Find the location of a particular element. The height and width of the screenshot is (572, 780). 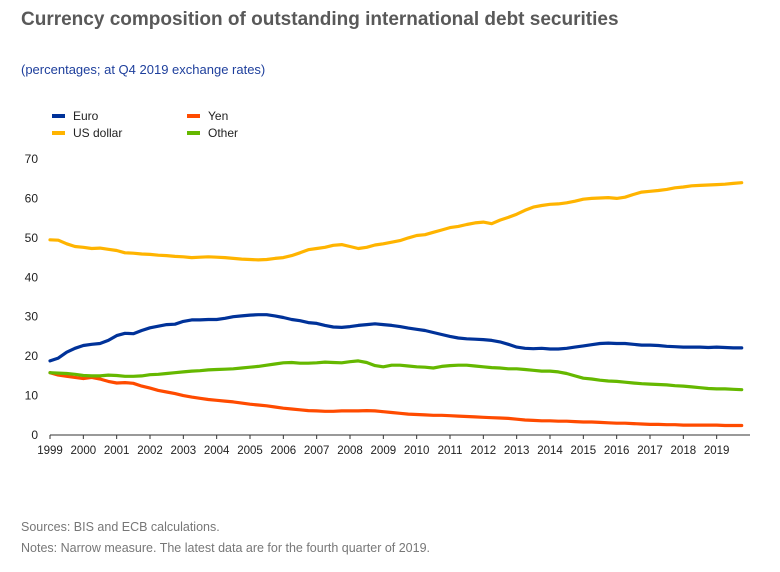

x-tick-label: 2019 is located at coordinates (717, 451).